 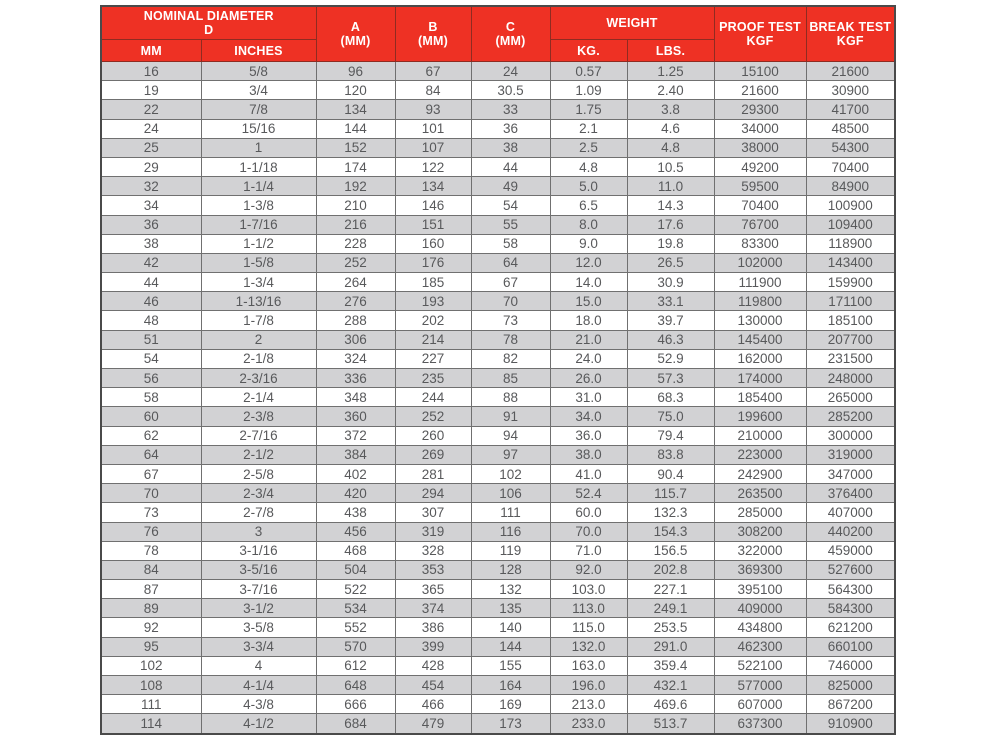 What do you see at coordinates (433, 359) in the screenshot?
I see `table-cell: 227` at bounding box center [433, 359].